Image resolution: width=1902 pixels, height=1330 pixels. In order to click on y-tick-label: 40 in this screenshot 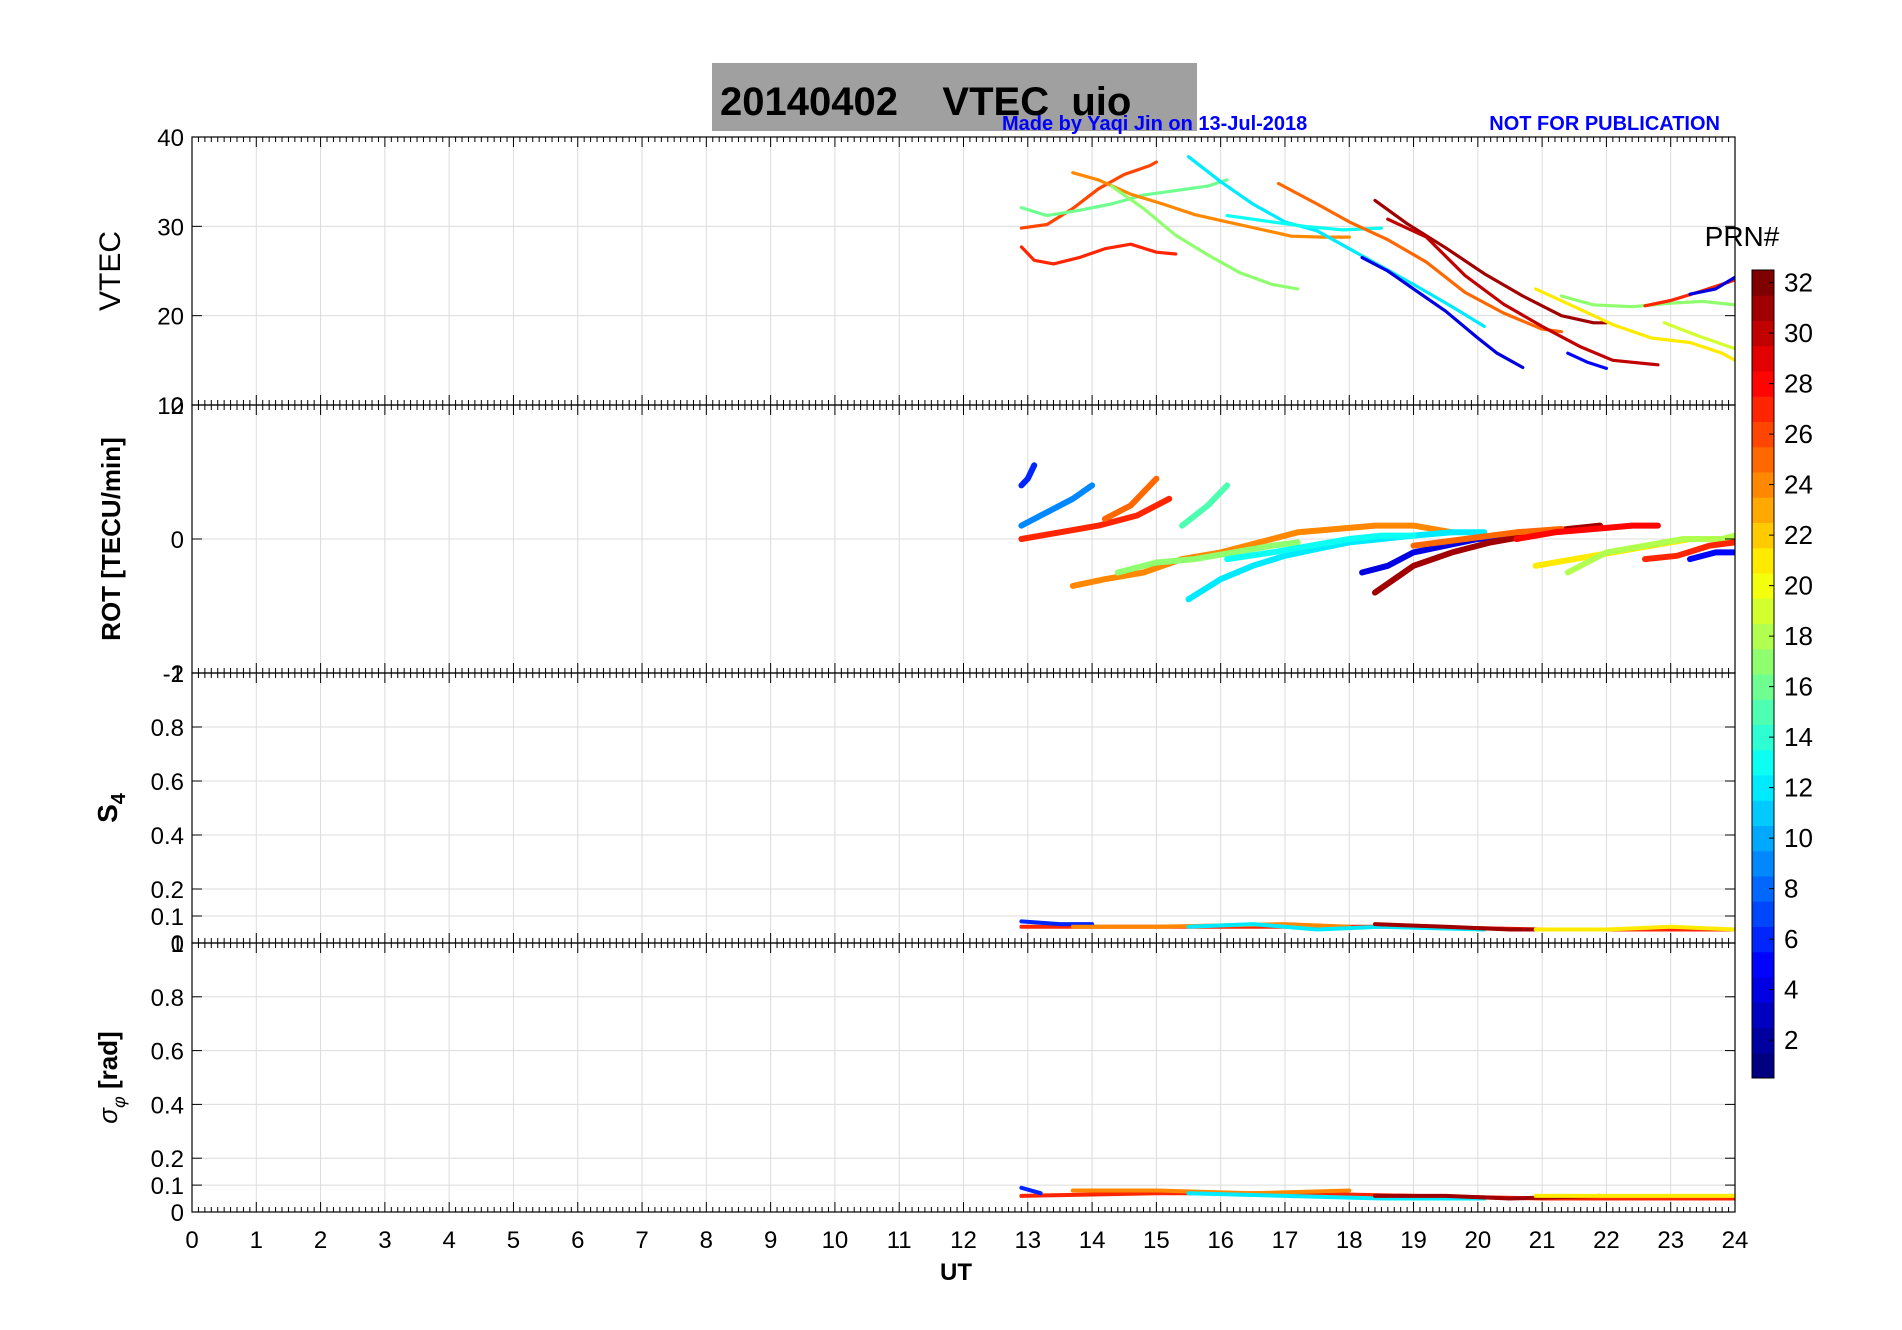, I will do `click(170, 138)`.